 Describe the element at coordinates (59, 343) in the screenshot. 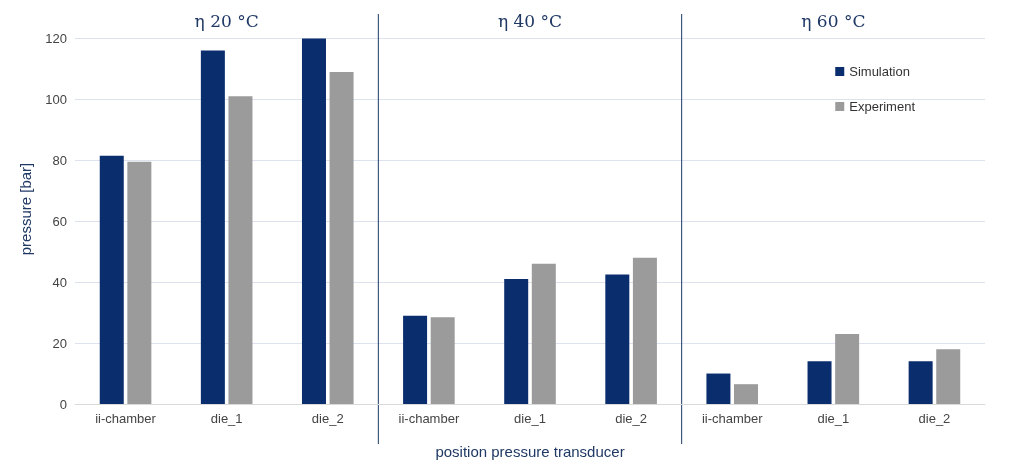

I see `y-tick-label: 20` at that location.